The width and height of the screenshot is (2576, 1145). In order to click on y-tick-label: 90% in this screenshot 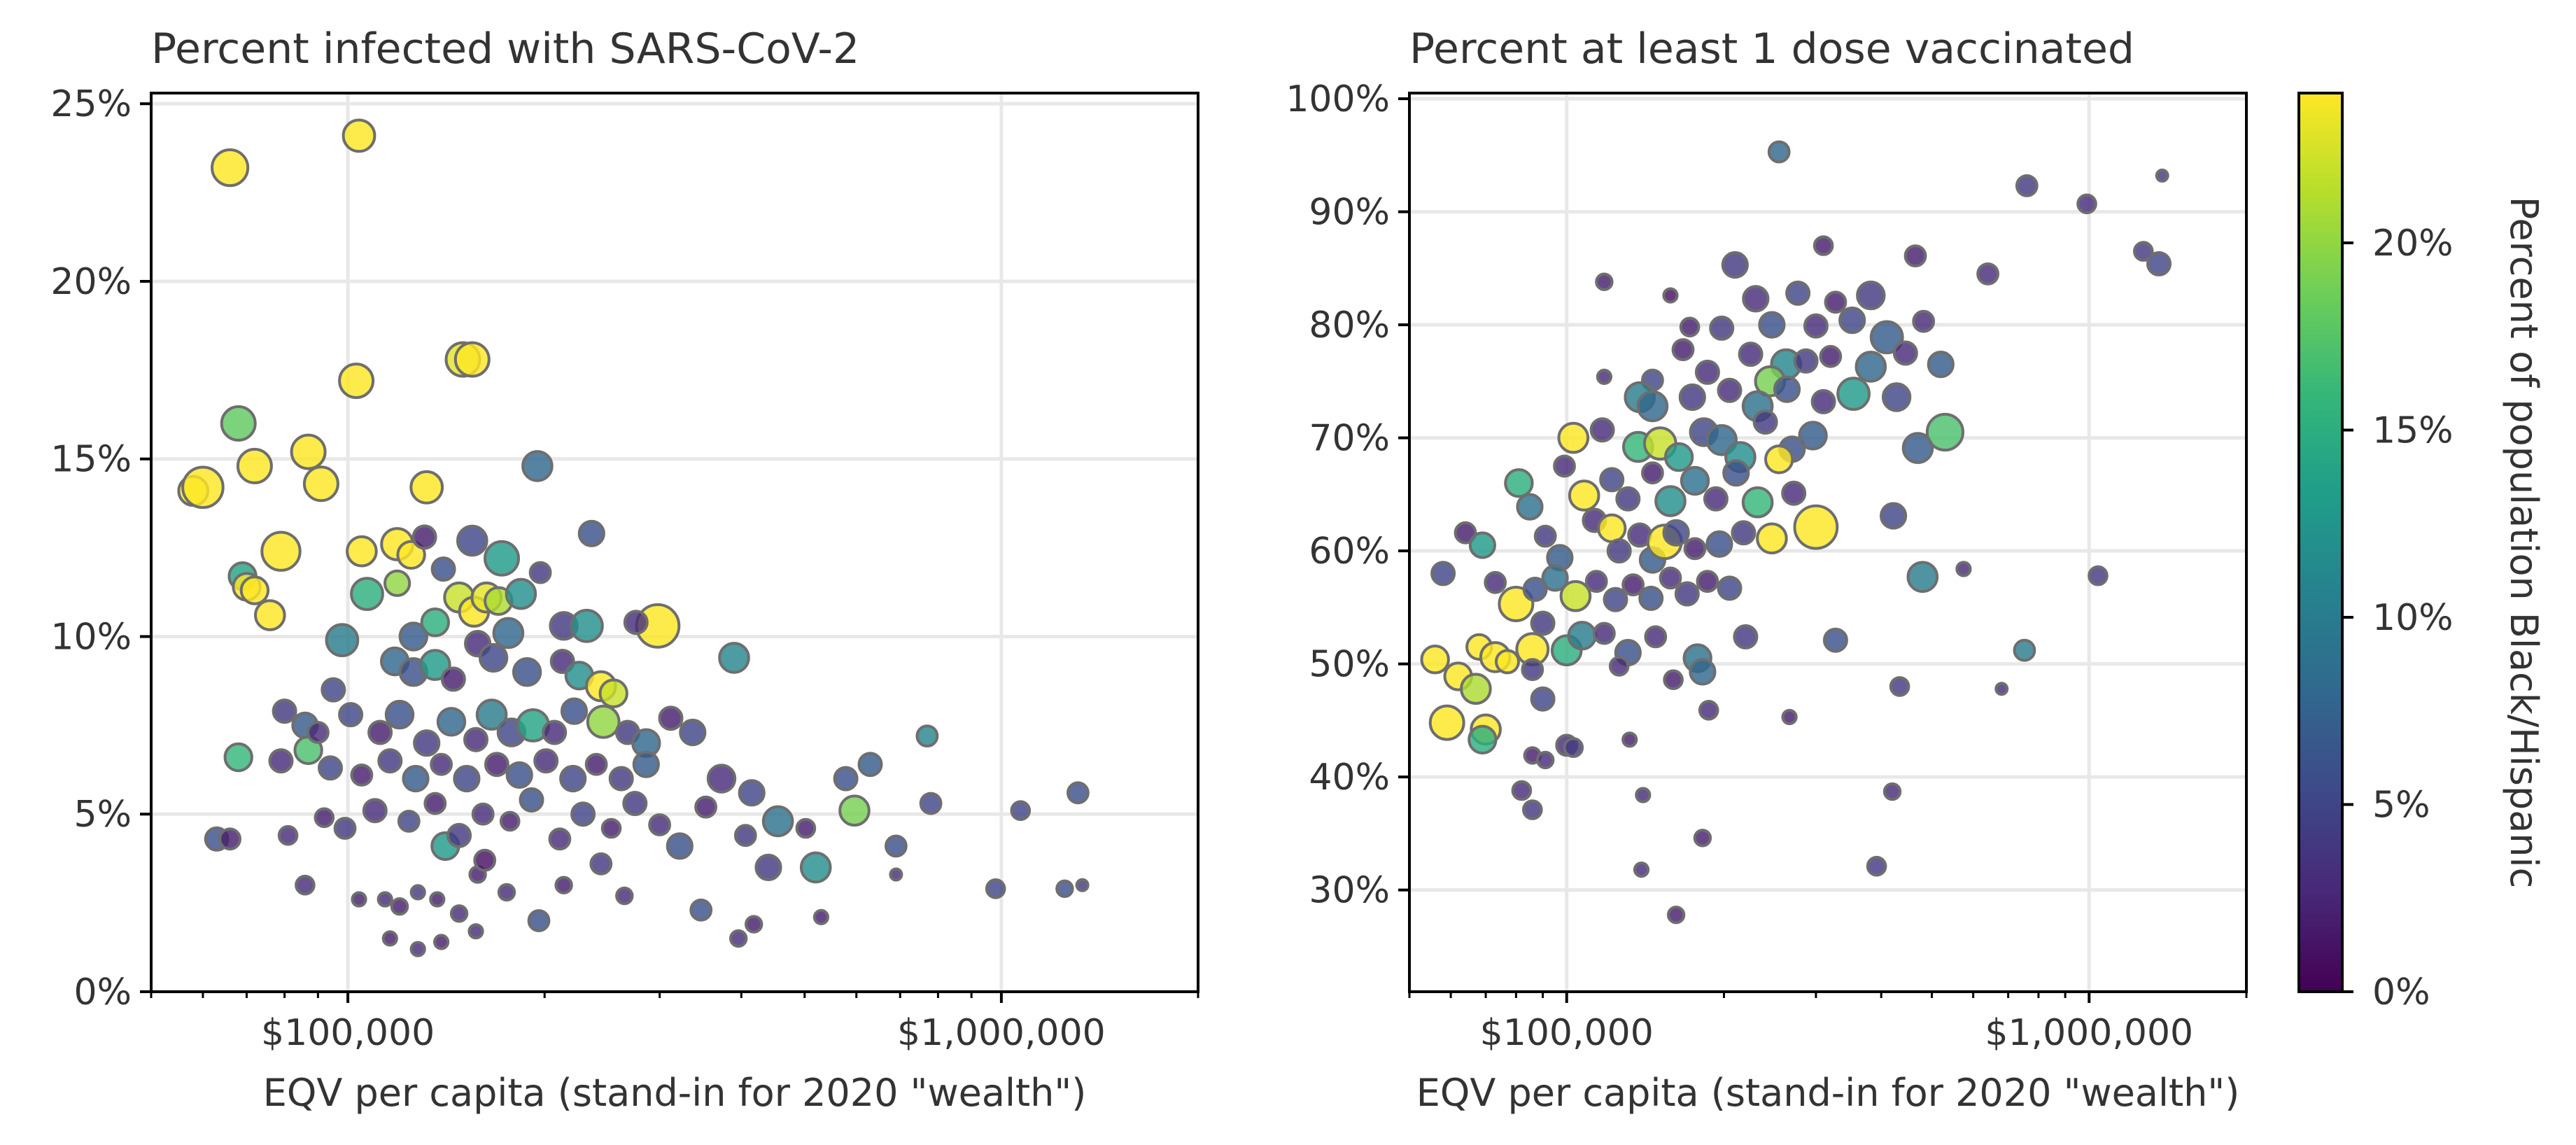, I will do `click(1349, 213)`.